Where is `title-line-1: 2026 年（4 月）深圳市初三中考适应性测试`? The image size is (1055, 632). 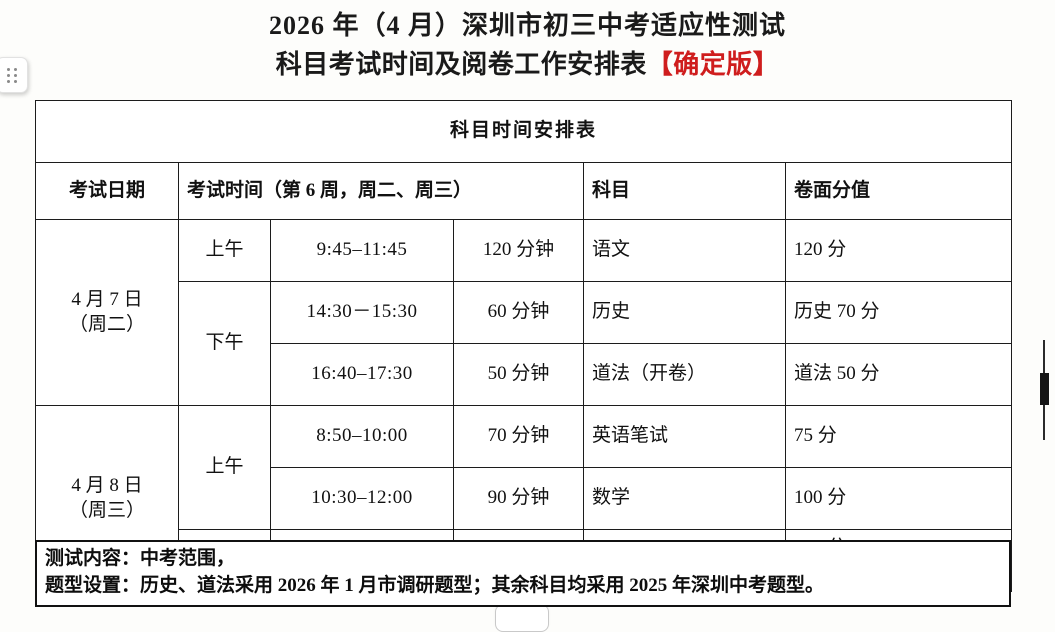 title-line-1: 2026 年（4 月）深圳市初三中考适应性测试 is located at coordinates (527, 25).